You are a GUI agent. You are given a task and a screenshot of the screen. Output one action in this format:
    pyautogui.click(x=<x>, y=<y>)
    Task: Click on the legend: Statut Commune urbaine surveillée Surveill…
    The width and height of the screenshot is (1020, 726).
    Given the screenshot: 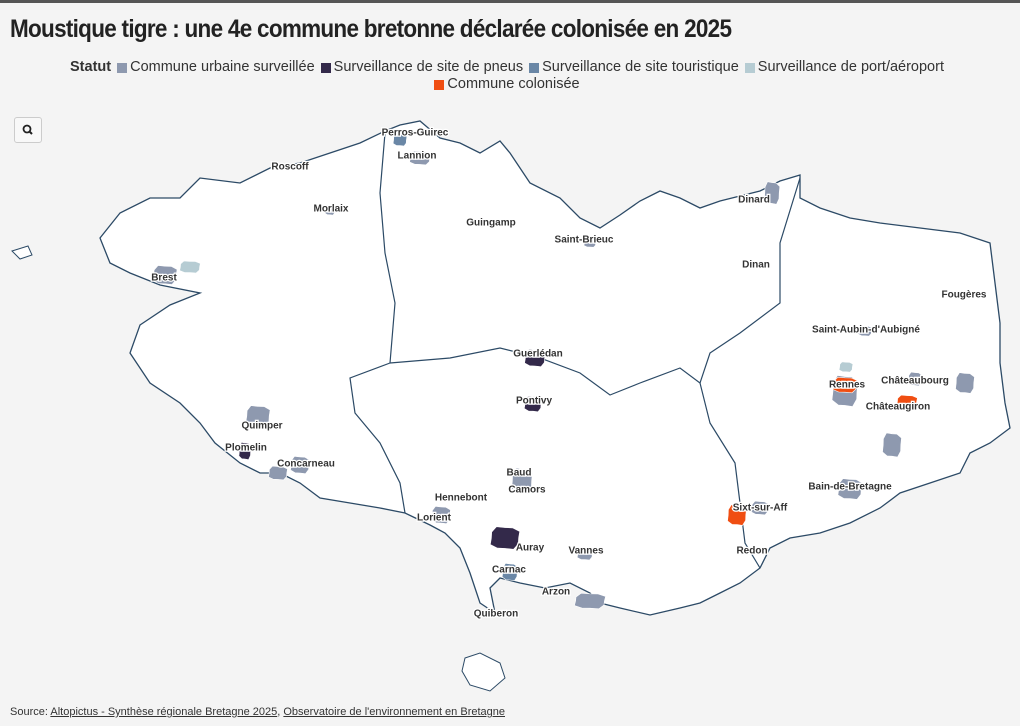 What is the action you would take?
    pyautogui.click(x=510, y=76)
    